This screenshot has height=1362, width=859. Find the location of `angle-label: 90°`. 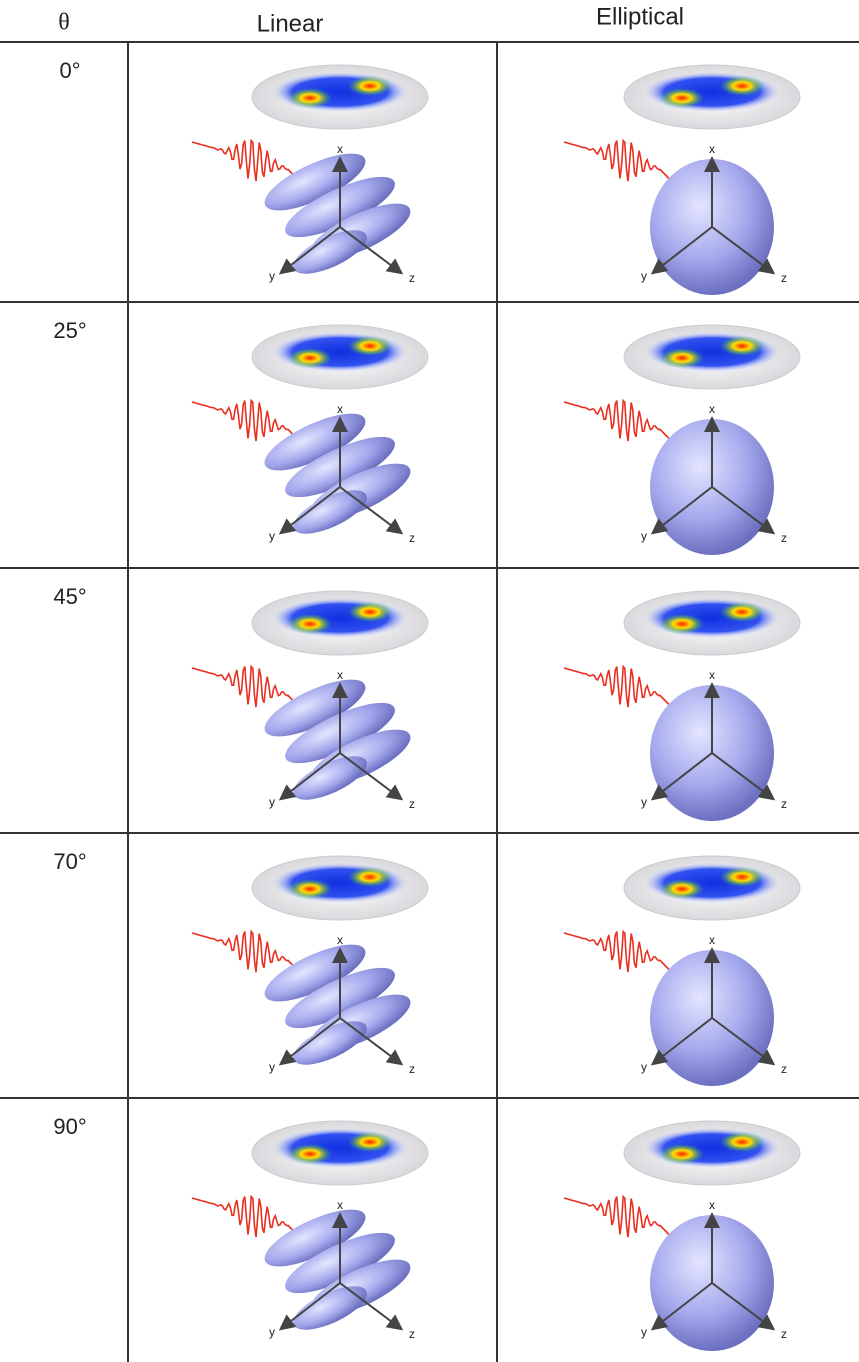

angle-label: 90° is located at coordinates (69, 1126).